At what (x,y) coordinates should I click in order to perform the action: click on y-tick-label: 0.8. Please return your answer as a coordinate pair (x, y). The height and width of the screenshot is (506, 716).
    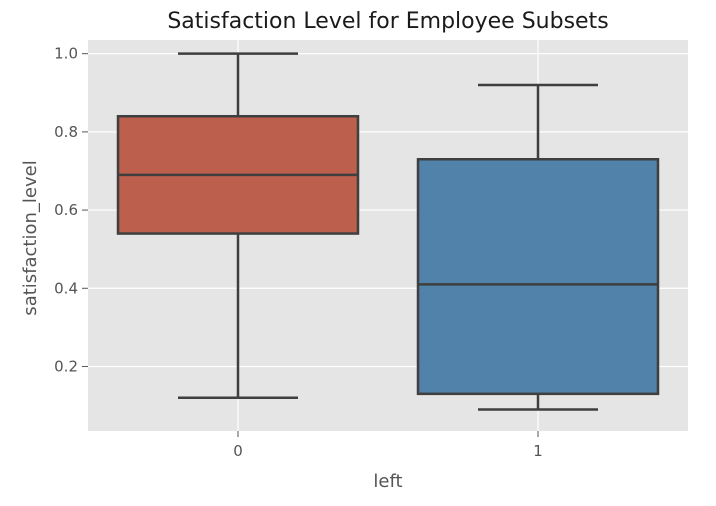
    Looking at the image, I should click on (66, 132).